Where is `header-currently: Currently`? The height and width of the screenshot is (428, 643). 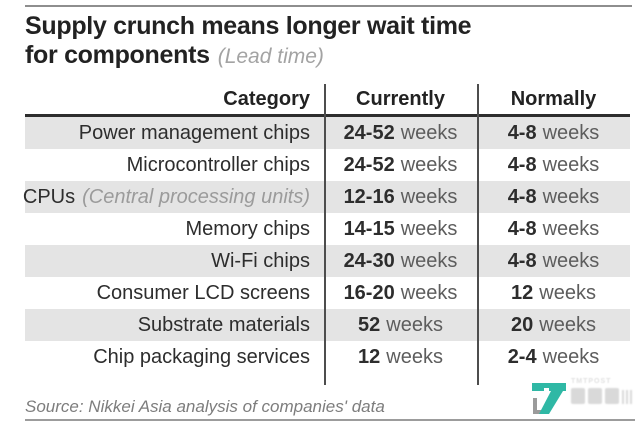
header-currently: Currently is located at coordinates (400, 98).